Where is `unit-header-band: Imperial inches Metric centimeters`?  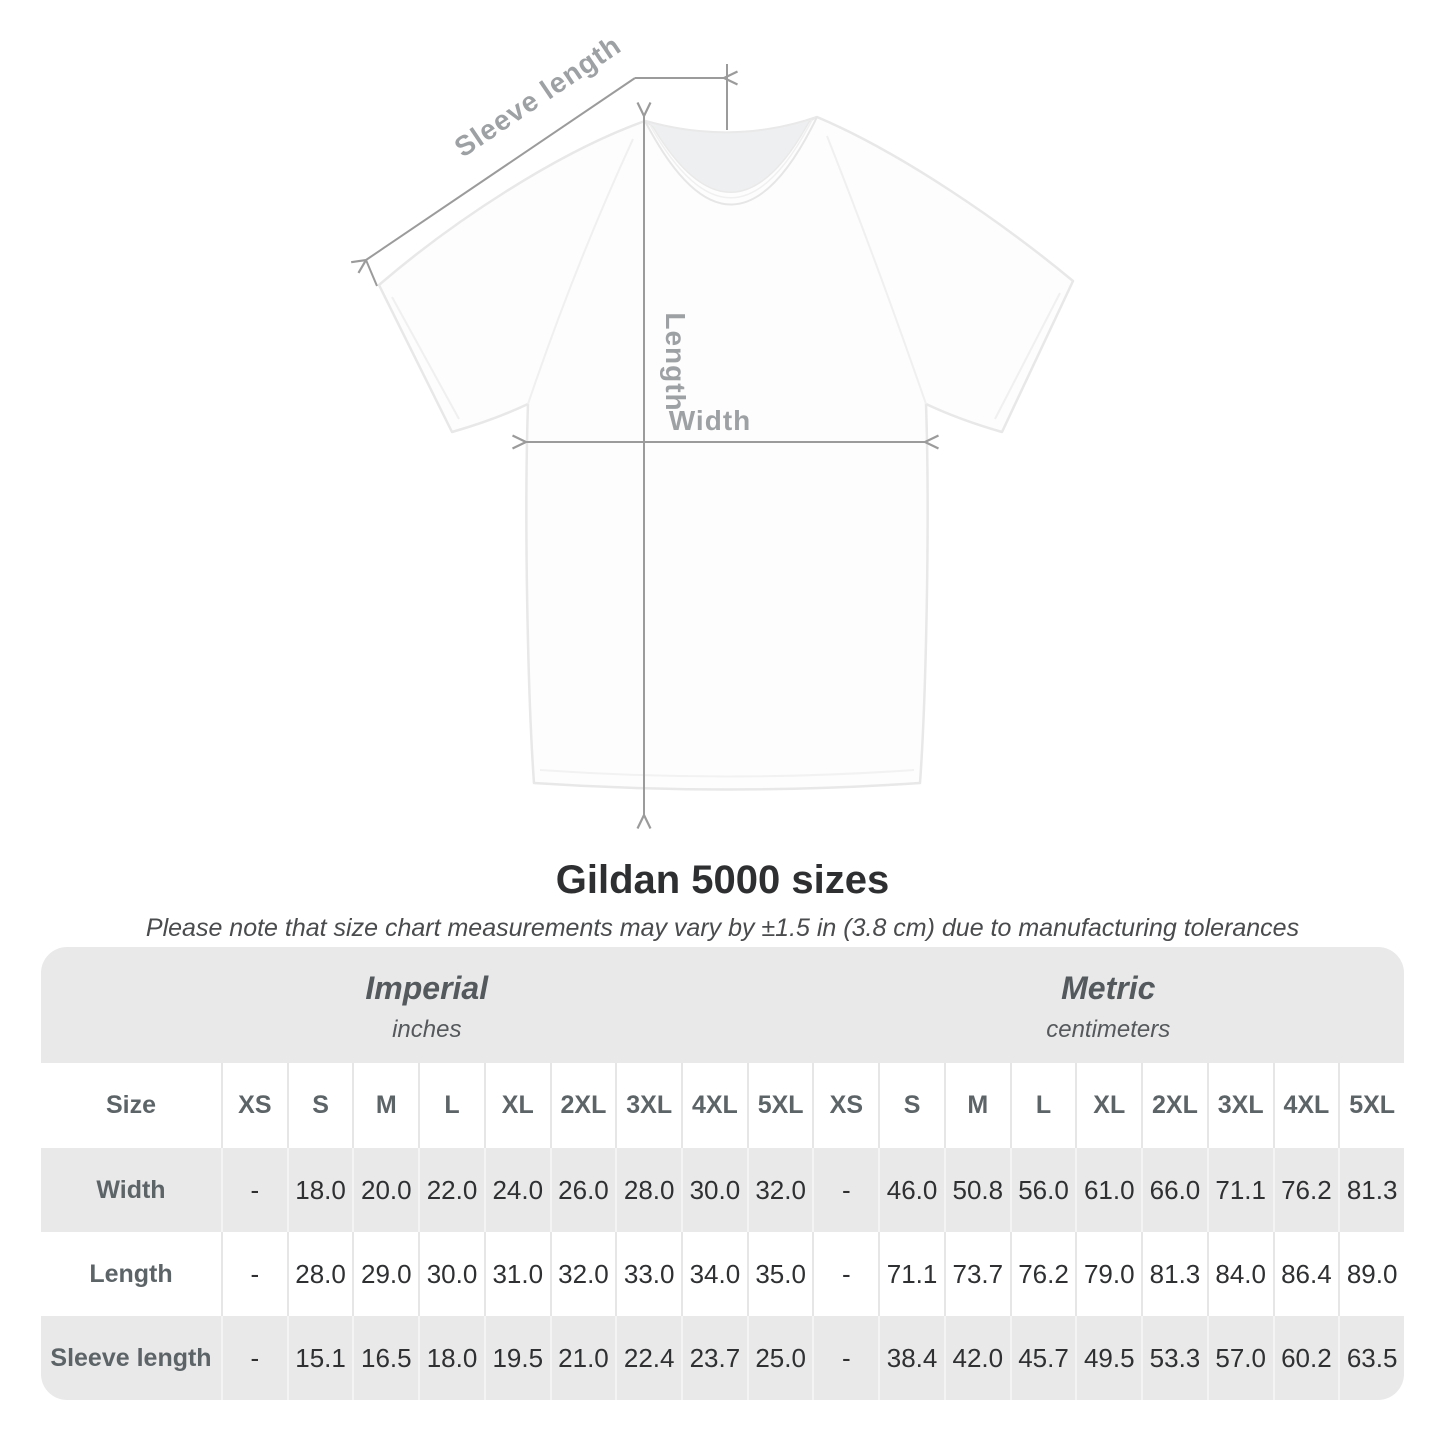
unit-header-band: Imperial inches Metric centimeters is located at coordinates (722, 1005).